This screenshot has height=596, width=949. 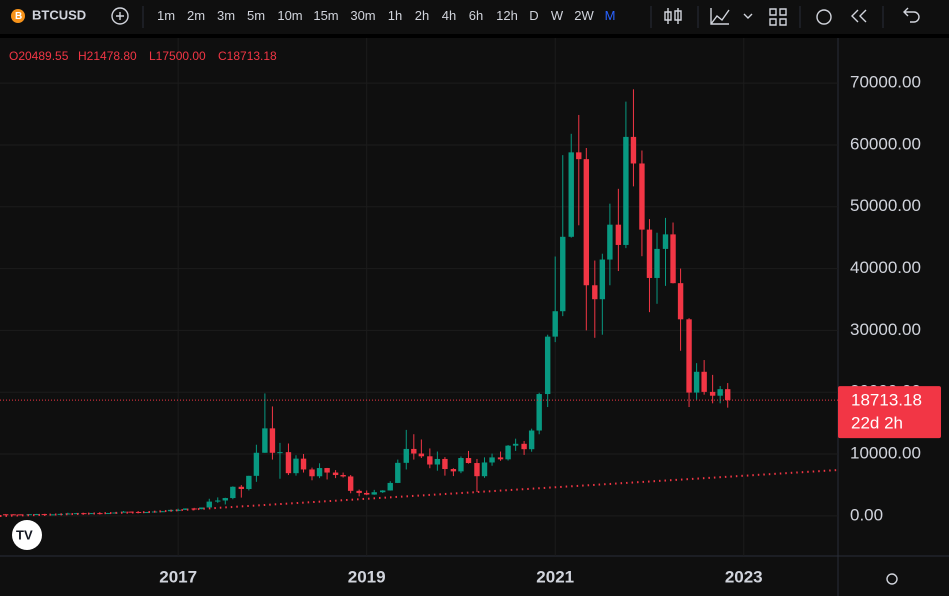 I want to click on indicators-menu, so click(x=748, y=16).